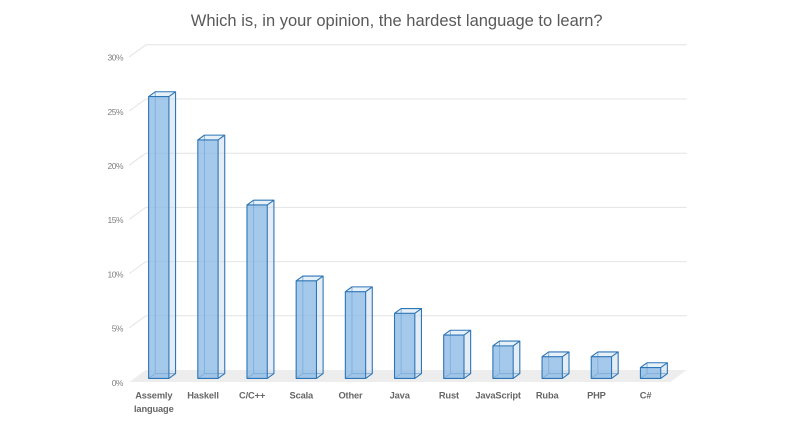  I want to click on svg-text: Assemly, so click(154, 396).